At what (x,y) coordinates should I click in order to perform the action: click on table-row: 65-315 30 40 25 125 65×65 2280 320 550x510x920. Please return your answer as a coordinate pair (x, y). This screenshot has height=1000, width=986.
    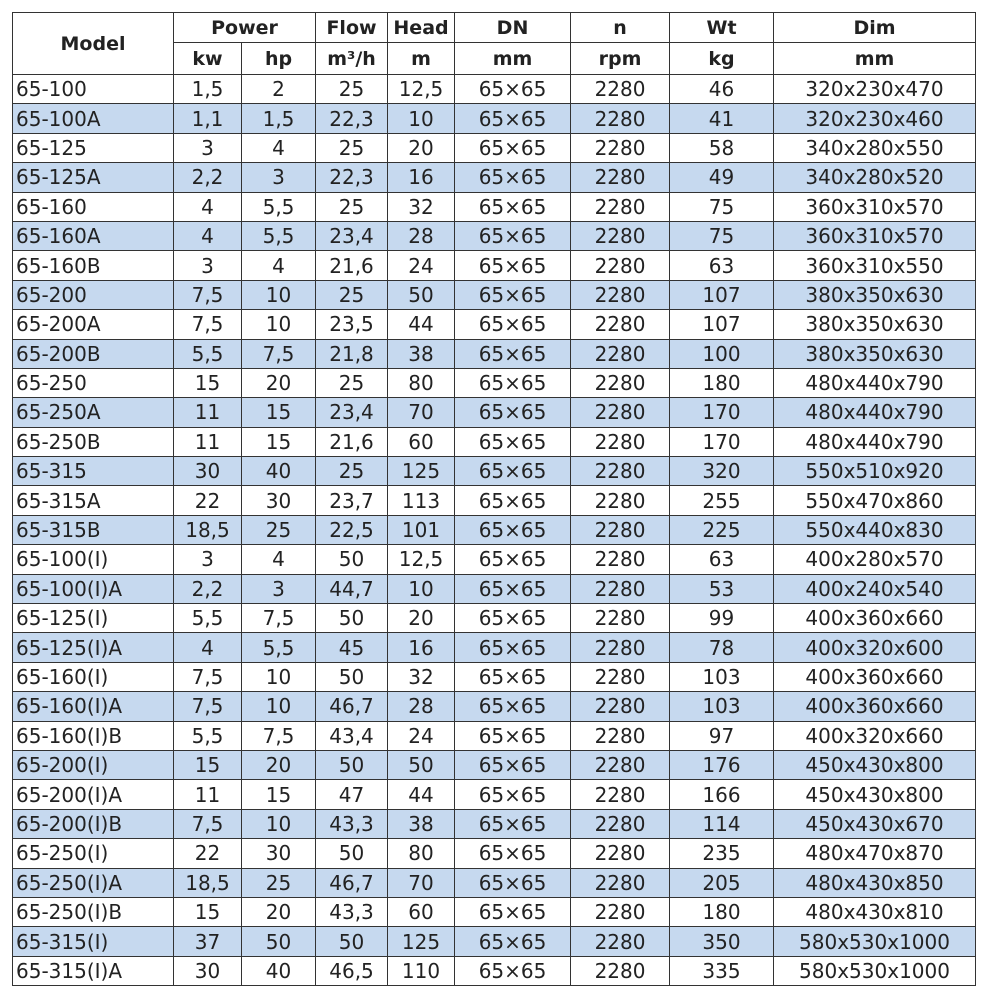
    Looking at the image, I should click on (494, 471).